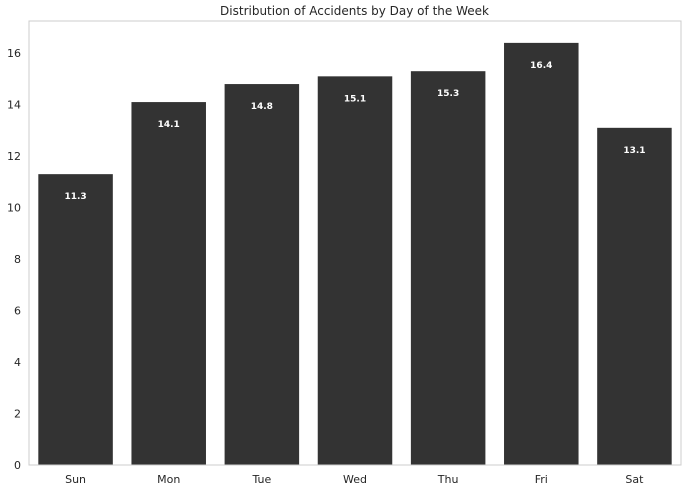  I want to click on data-label-wed: 15.1, so click(355, 99).